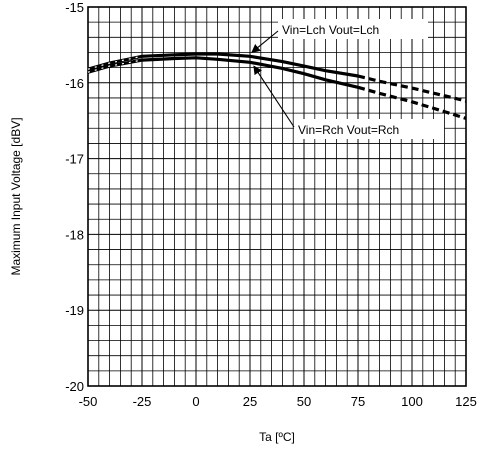 The height and width of the screenshot is (457, 479). Describe the element at coordinates (88, 401) in the screenshot. I see `x-tick-label: -50` at that location.